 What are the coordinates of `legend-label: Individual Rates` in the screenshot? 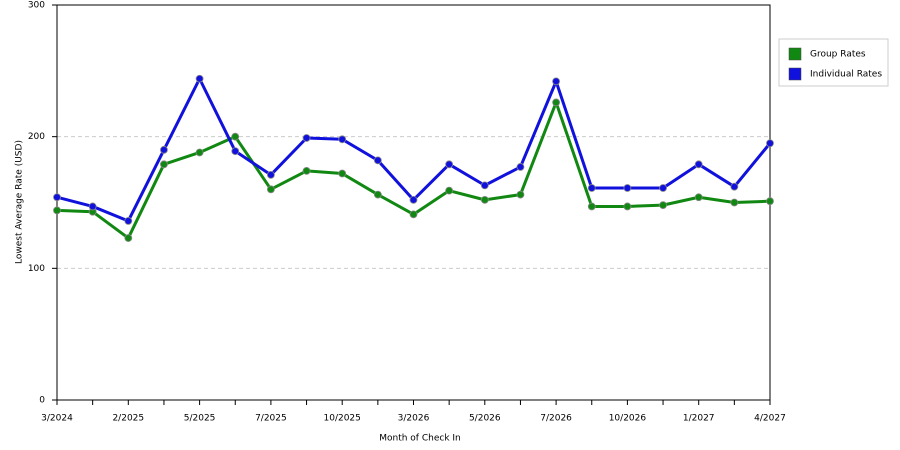 It's located at (846, 75).